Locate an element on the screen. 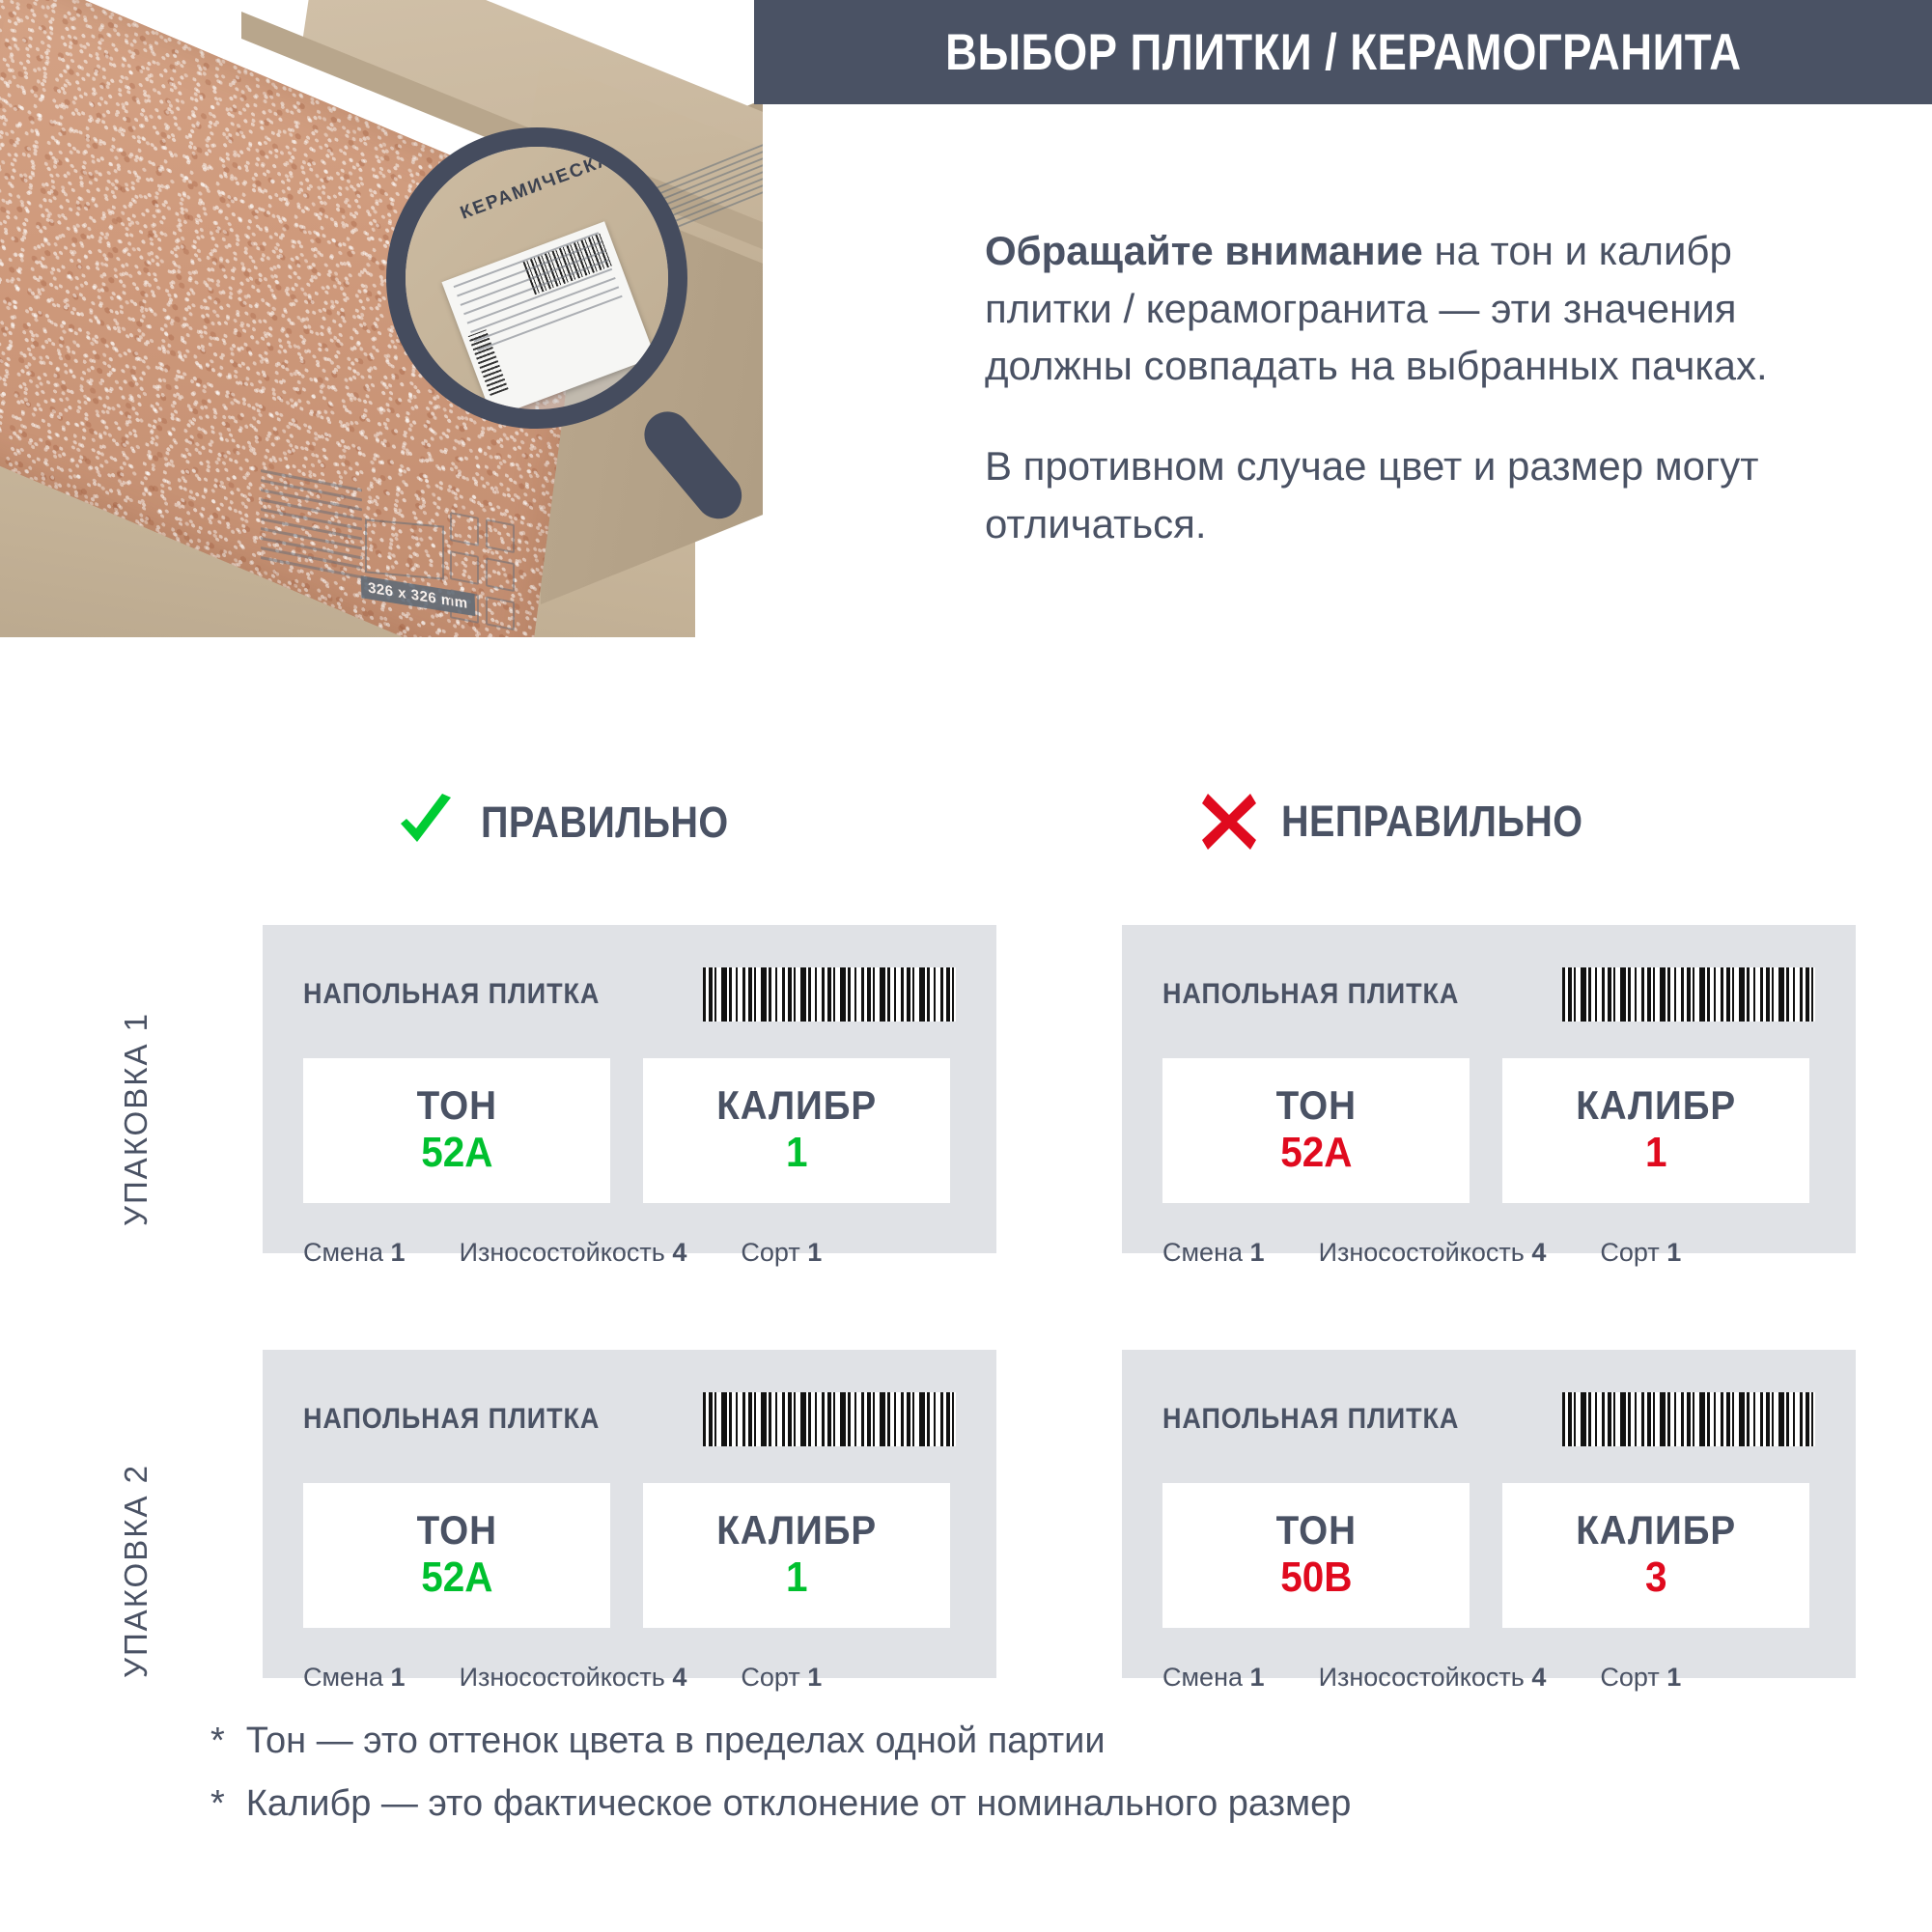 Image resolution: width=1932 pixels, height=1932 pixels. column-header-correct: ПРАВИЛЬНО is located at coordinates (580, 823).